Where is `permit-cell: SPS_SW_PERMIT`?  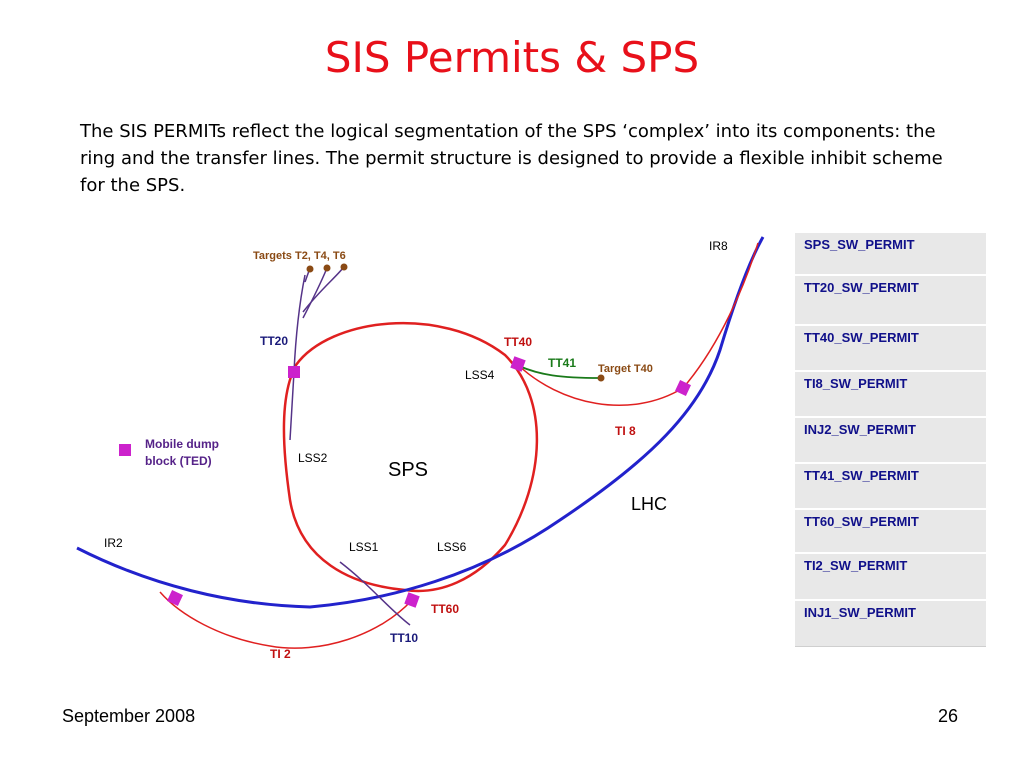
permit-cell: SPS_SW_PERMIT is located at coordinates (890, 253).